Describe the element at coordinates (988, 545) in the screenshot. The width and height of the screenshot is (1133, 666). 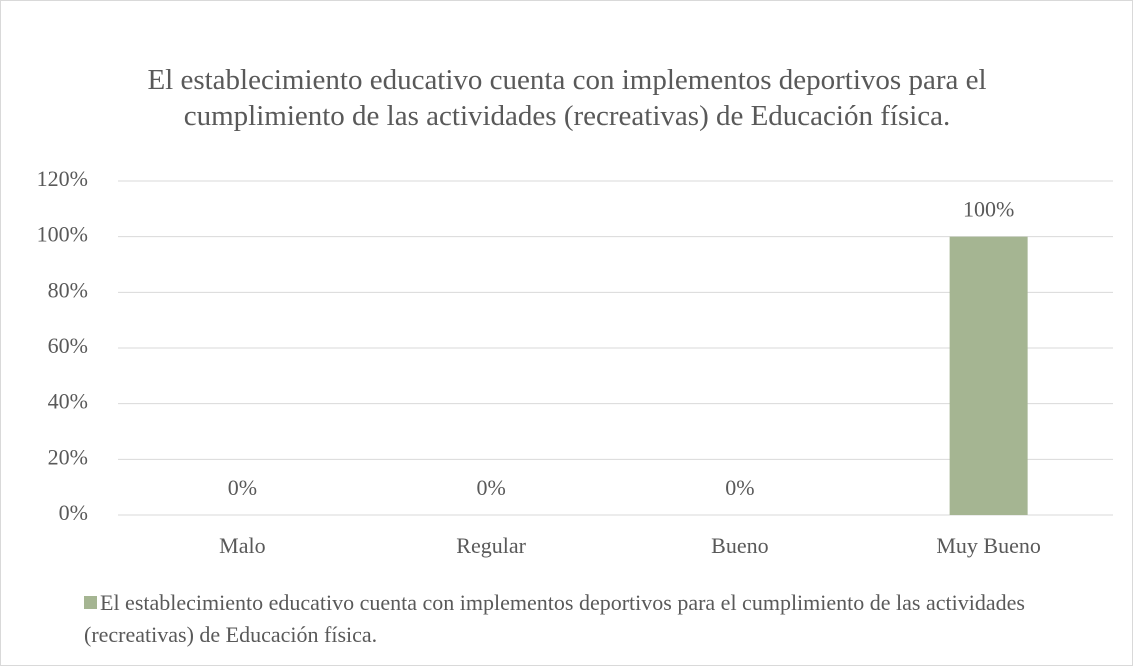
I see `x-tick-label: Muy Bueno` at that location.